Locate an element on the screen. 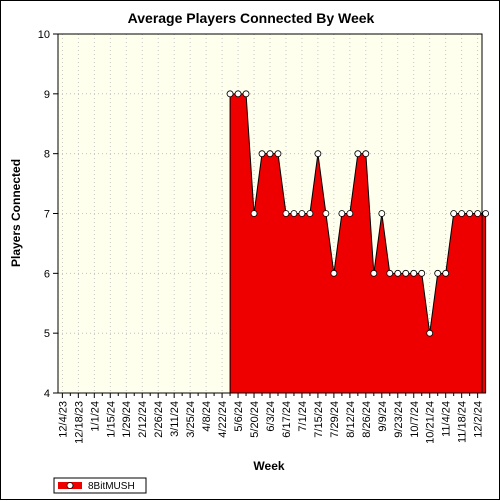 Image resolution: width=500 pixels, height=501 pixels. x-tick-label: 11/4/24 is located at coordinates (447, 419).